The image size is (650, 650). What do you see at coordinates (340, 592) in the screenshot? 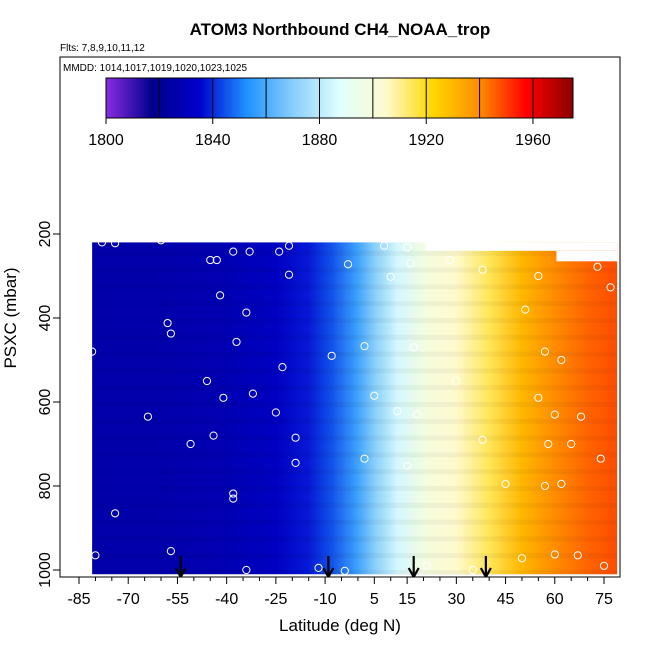
I see `x-axis: -85 -70 -55 -40 -25 -10 5 15 30 45 60 75` at bounding box center [340, 592].